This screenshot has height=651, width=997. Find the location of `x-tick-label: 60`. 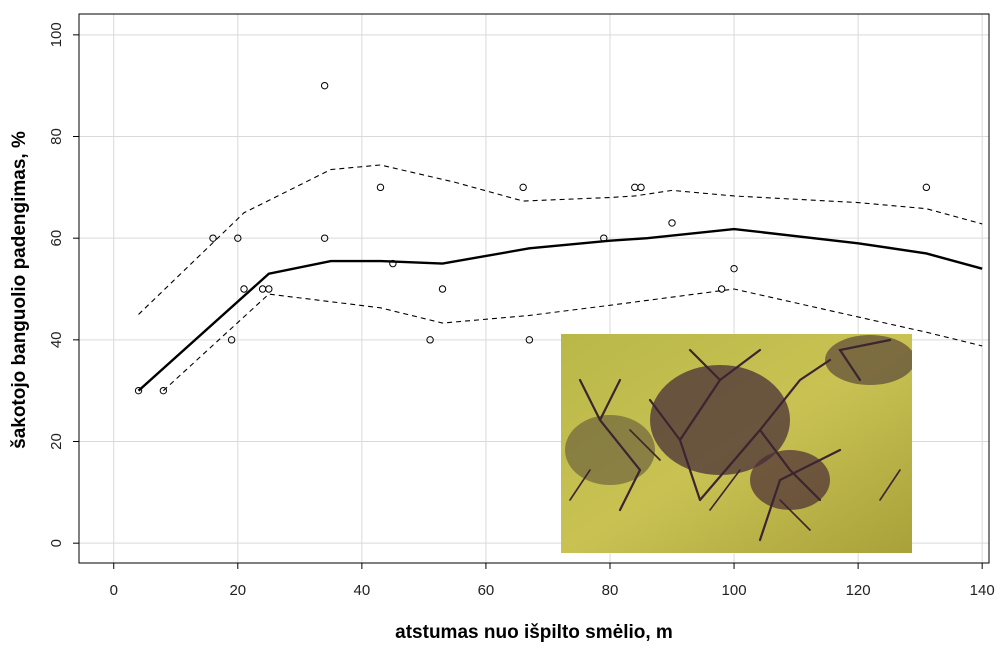

x-tick-label: 60 is located at coordinates (486, 590).